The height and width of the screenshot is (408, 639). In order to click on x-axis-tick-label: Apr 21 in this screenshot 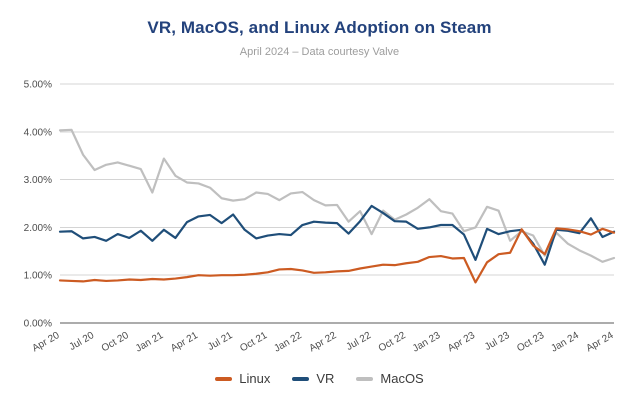, I will do `click(184, 342)`.